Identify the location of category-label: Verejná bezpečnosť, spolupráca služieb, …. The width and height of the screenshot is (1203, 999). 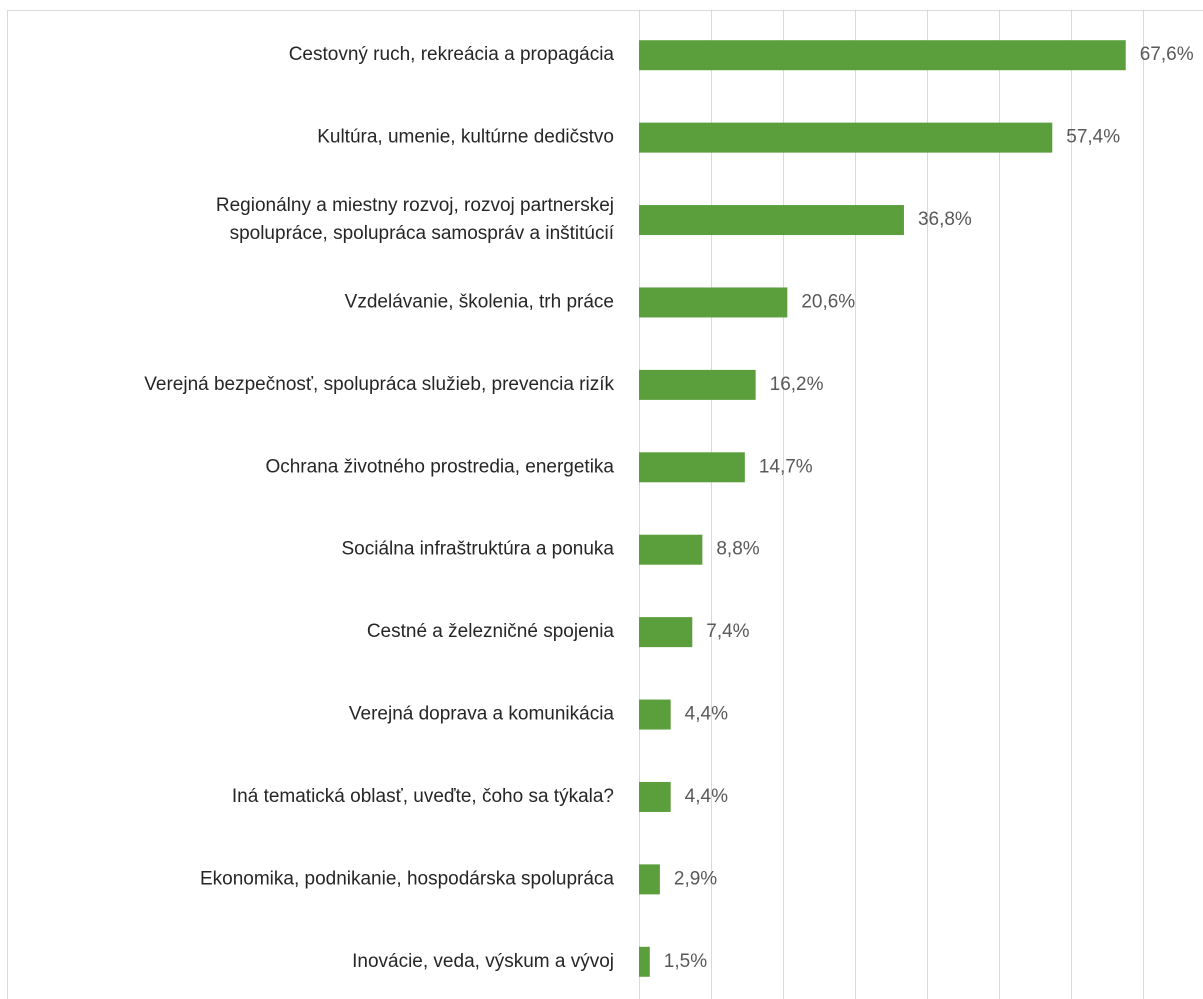
(379, 384).